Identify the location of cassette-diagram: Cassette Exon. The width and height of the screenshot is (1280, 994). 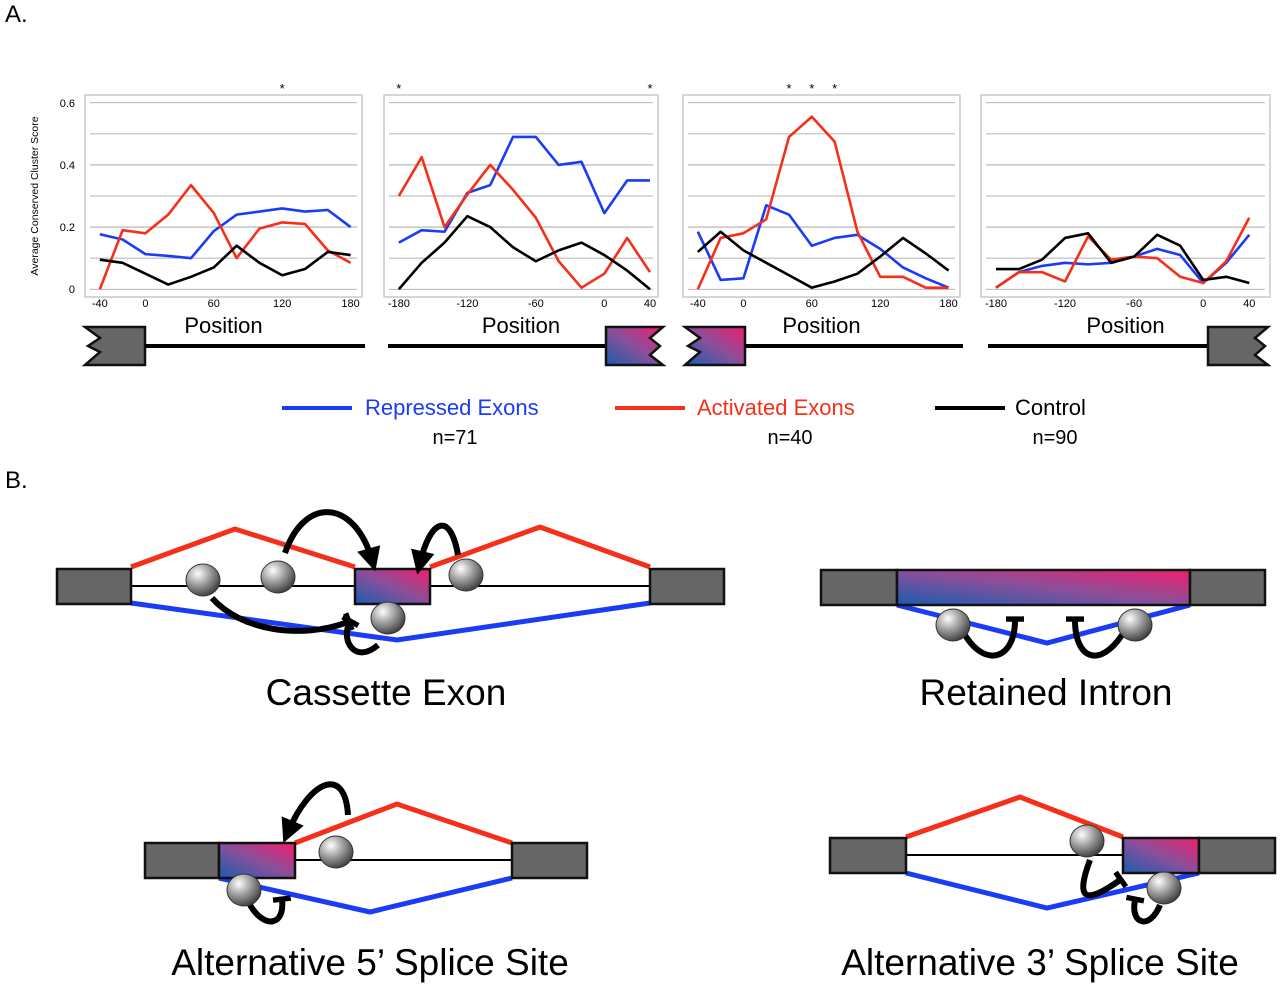
(390, 611).